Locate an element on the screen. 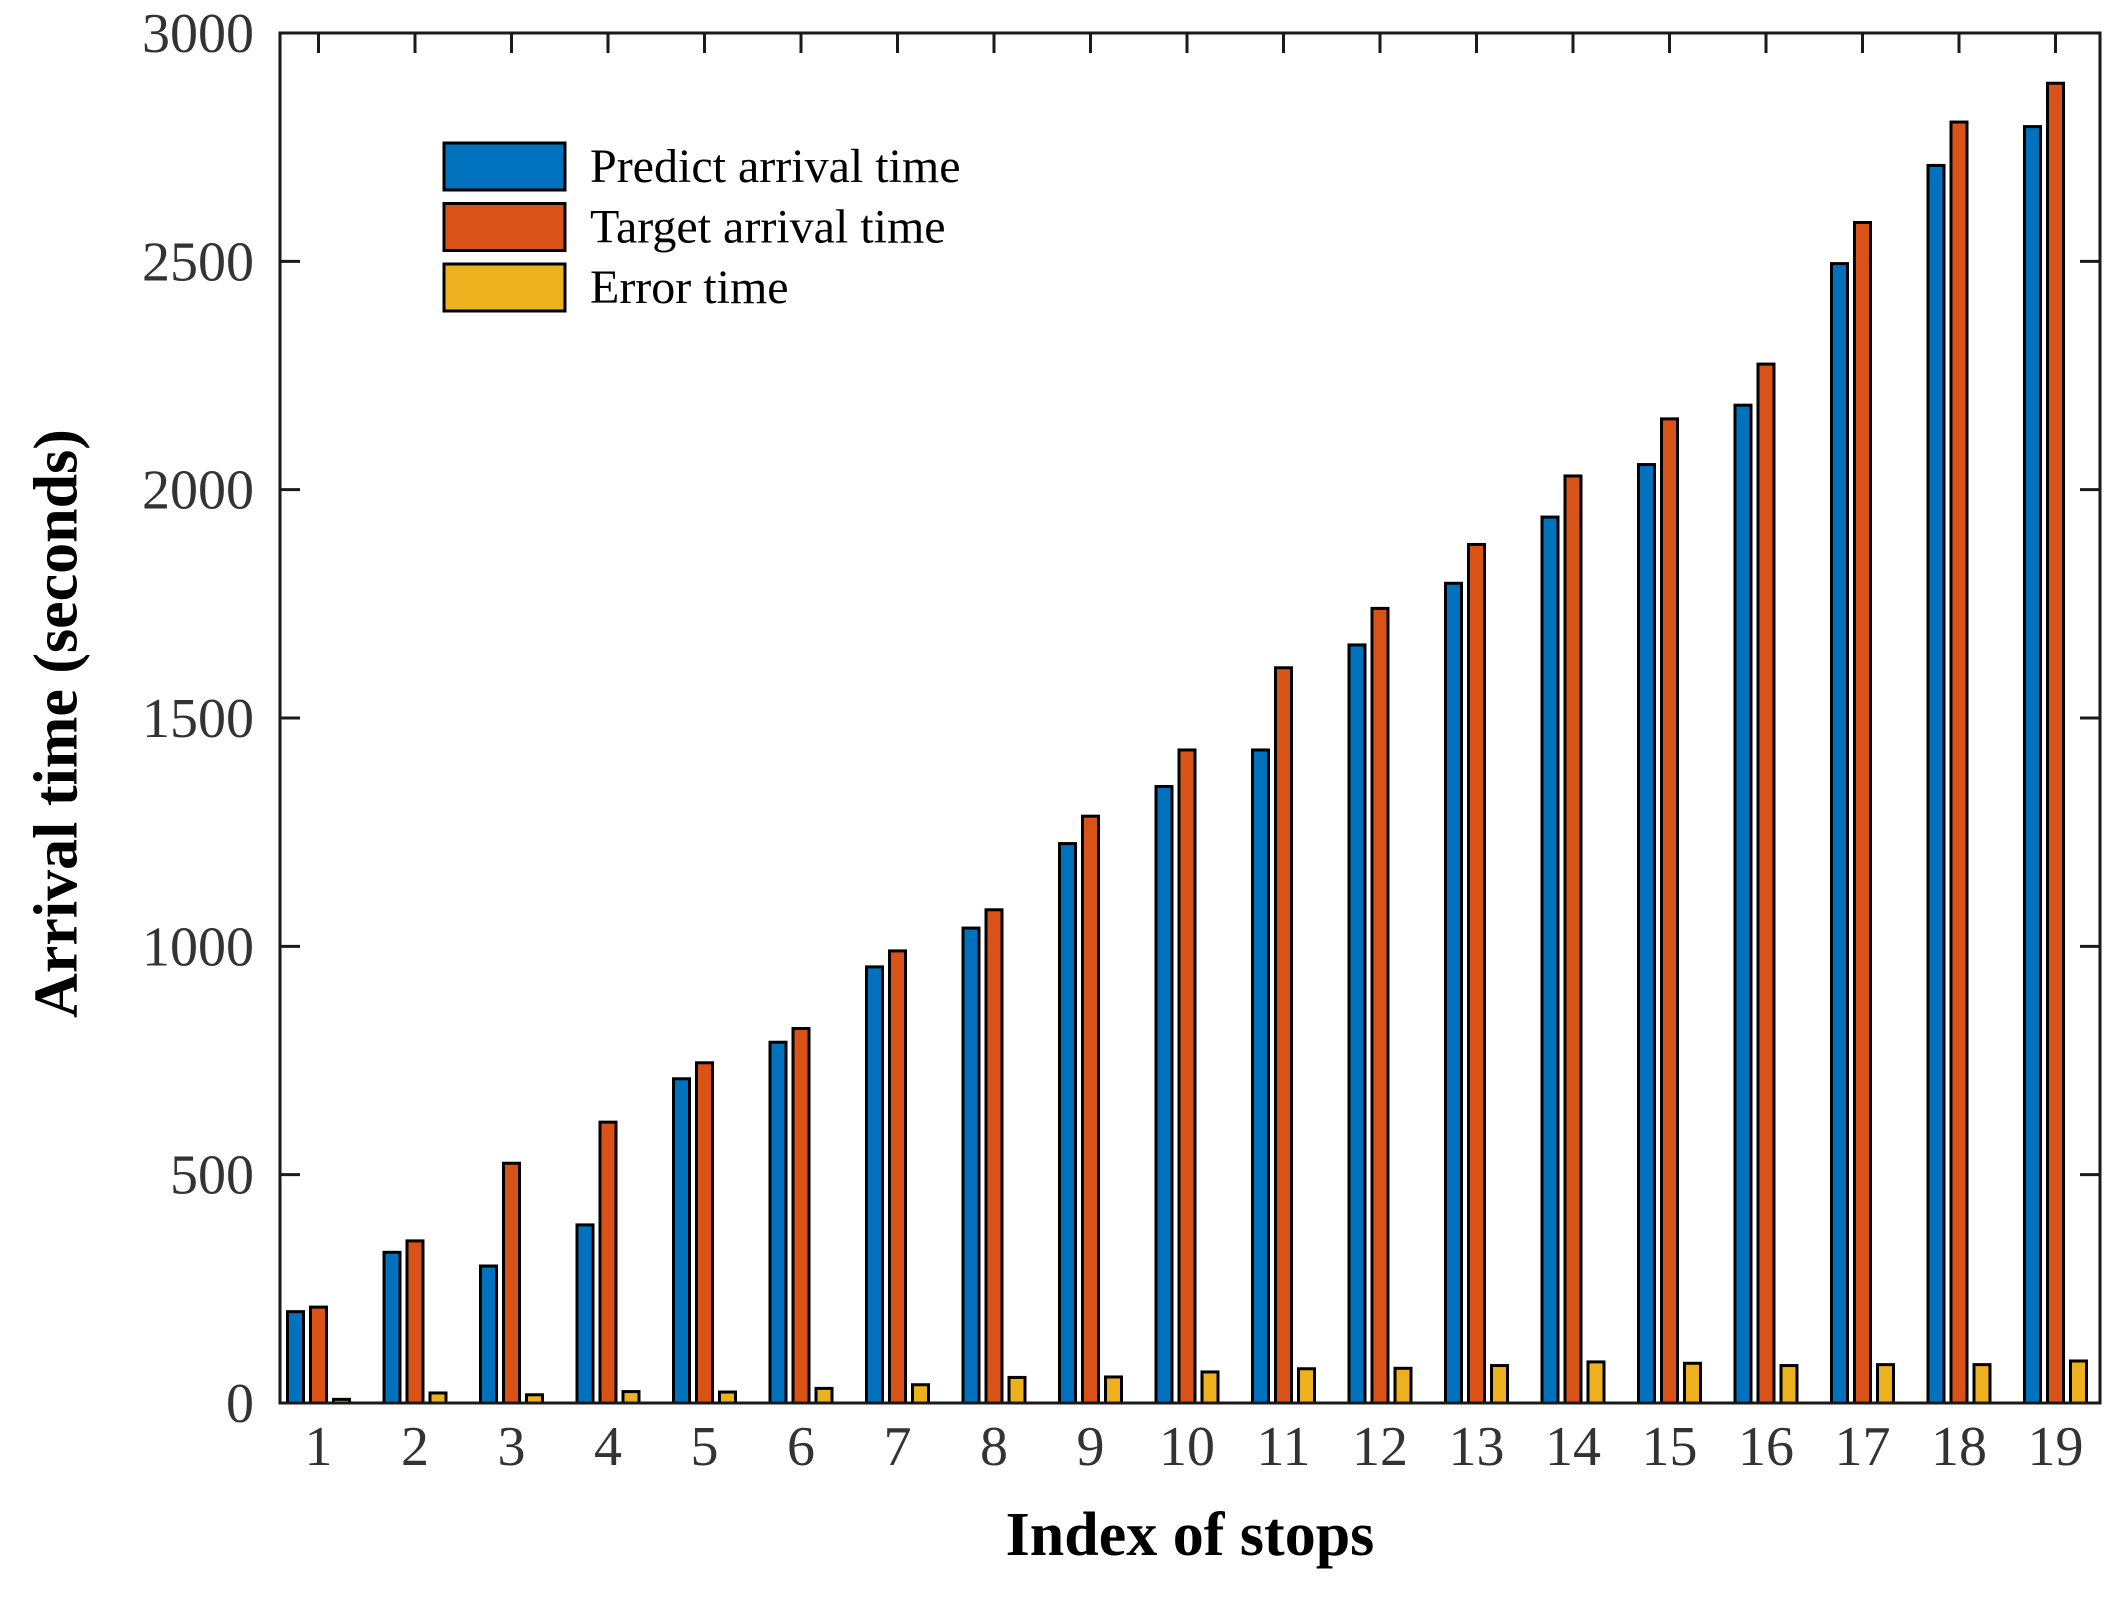 This screenshot has width=2122, height=1601. x-tick-label: 1 is located at coordinates (319, 1447).